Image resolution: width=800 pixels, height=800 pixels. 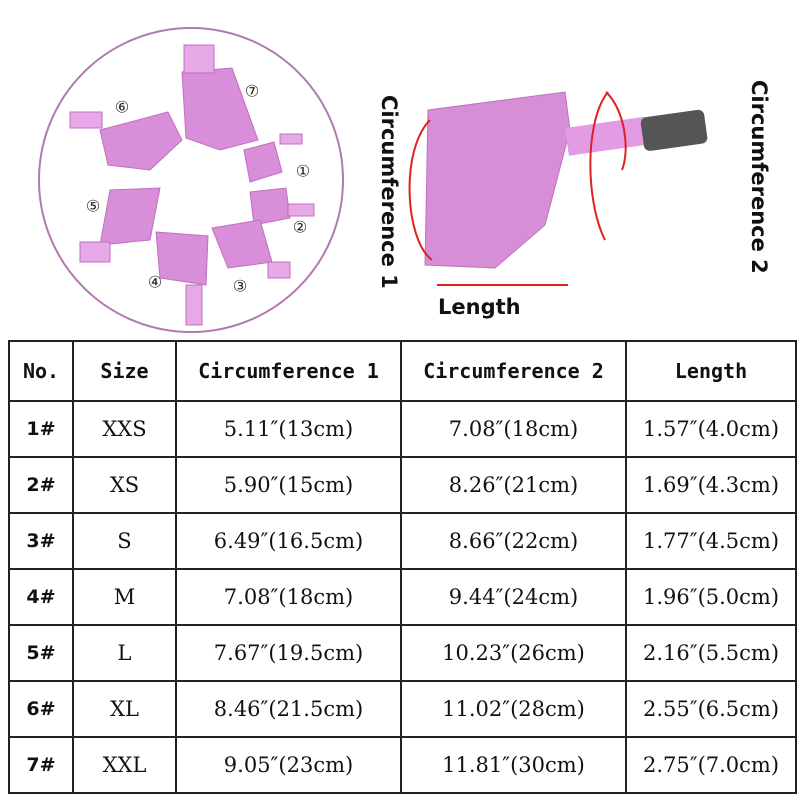 I want to click on table-cell: 2.75″(7.0cm), so click(x=711, y=765).